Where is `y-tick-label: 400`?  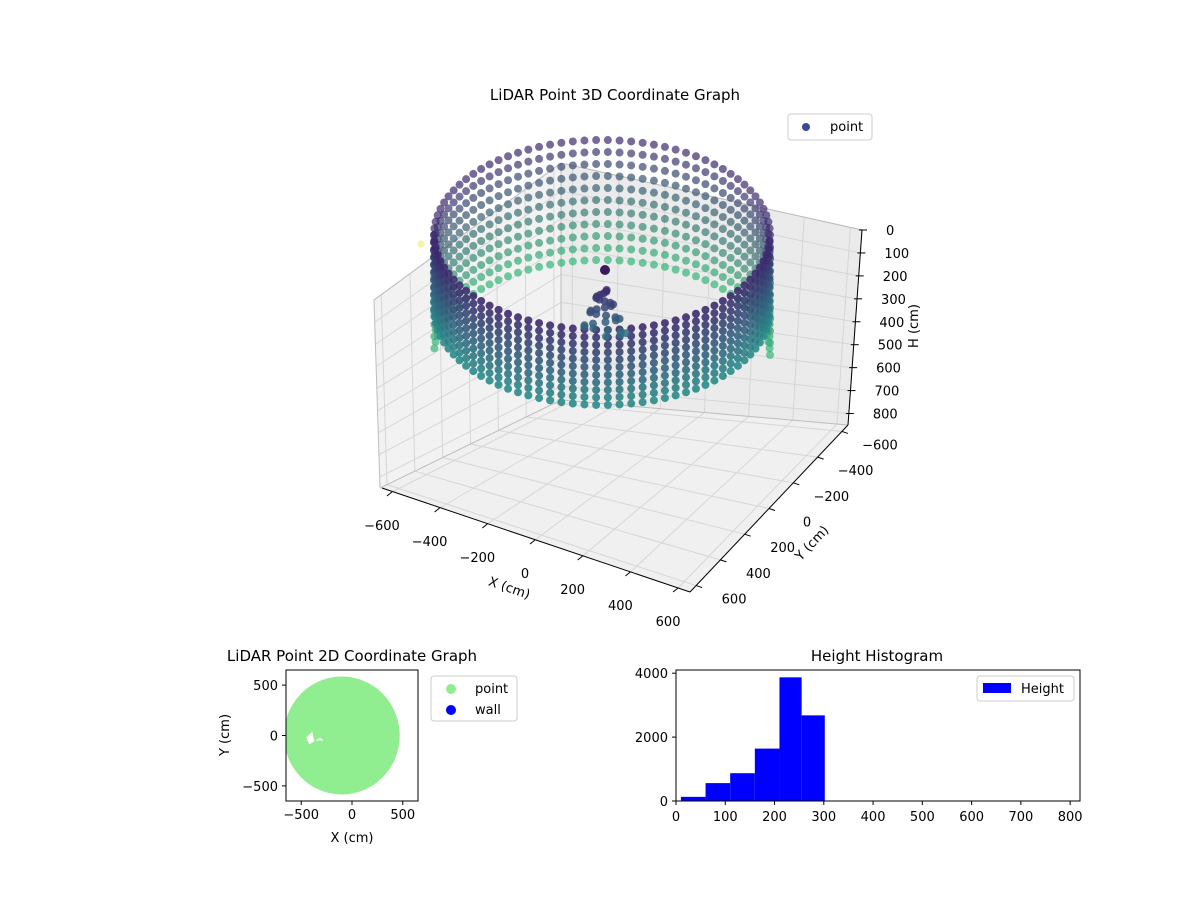 y-tick-label: 400 is located at coordinates (758, 574).